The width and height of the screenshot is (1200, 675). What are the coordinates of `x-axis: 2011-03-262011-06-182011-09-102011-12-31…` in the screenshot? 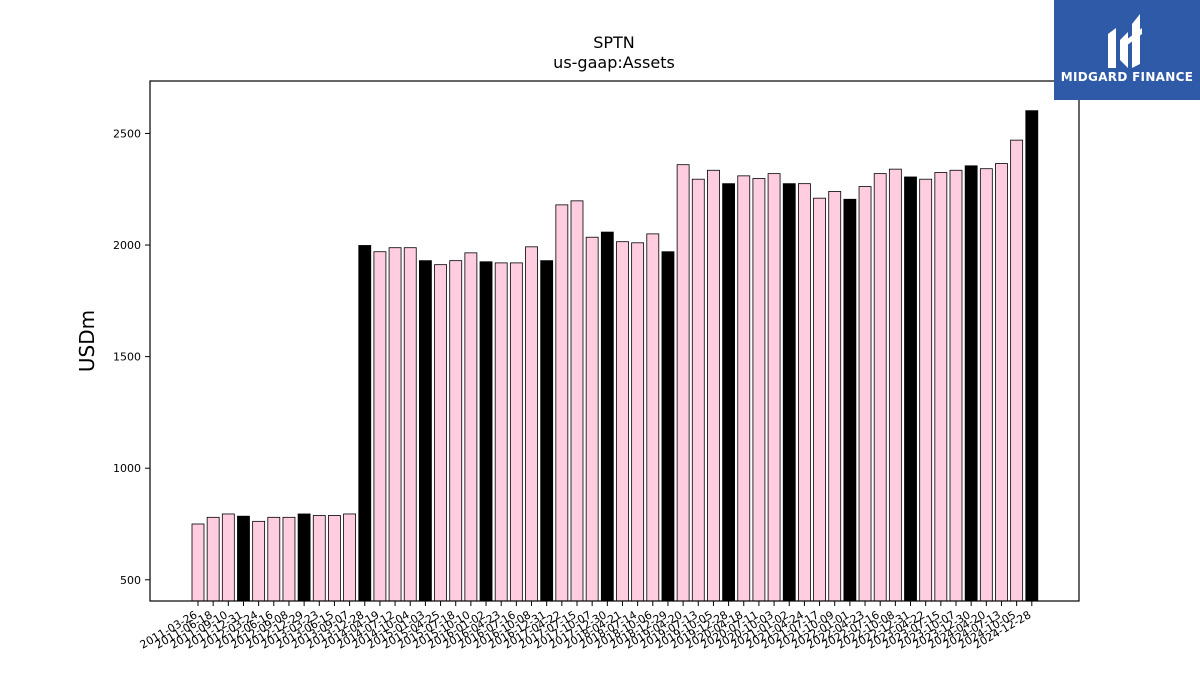 It's located at (585, 626).